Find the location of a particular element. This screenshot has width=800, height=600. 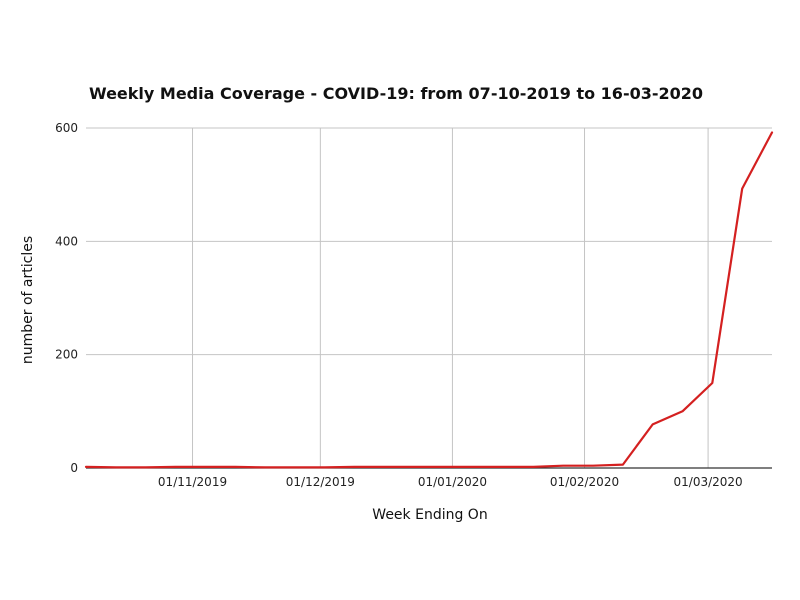

x-tick-label: 01/02/2020 is located at coordinates (584, 482).